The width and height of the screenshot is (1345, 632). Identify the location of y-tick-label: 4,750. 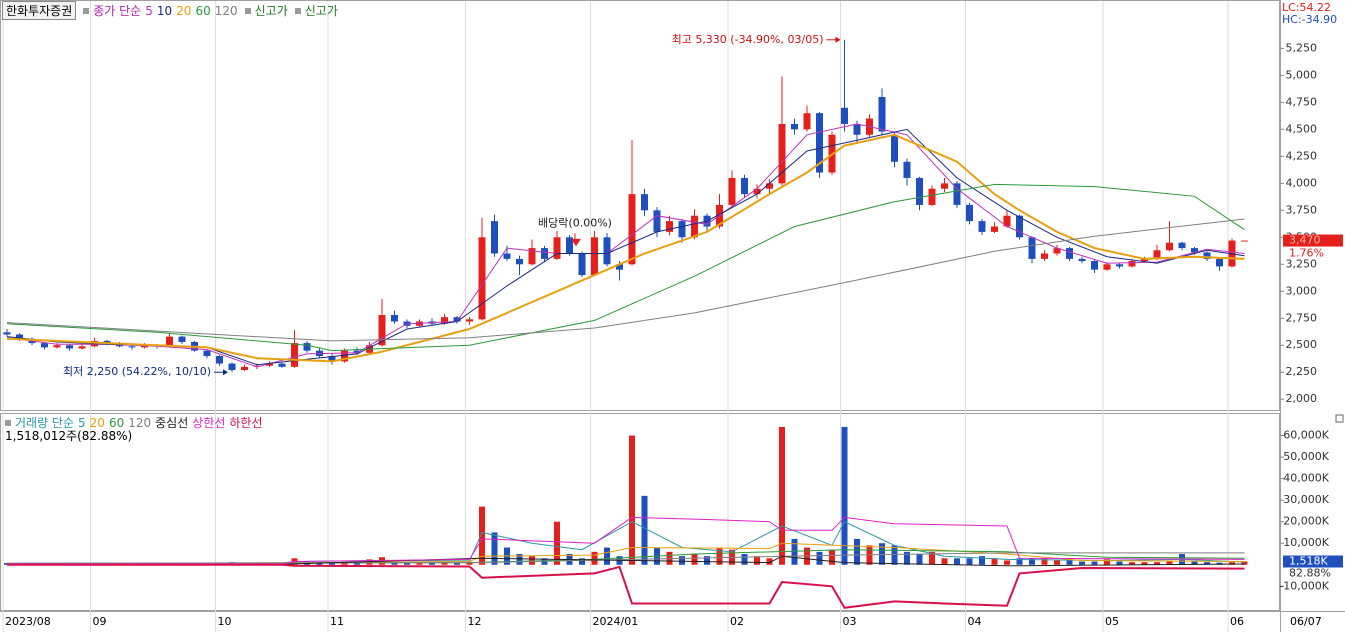
(1302, 101).